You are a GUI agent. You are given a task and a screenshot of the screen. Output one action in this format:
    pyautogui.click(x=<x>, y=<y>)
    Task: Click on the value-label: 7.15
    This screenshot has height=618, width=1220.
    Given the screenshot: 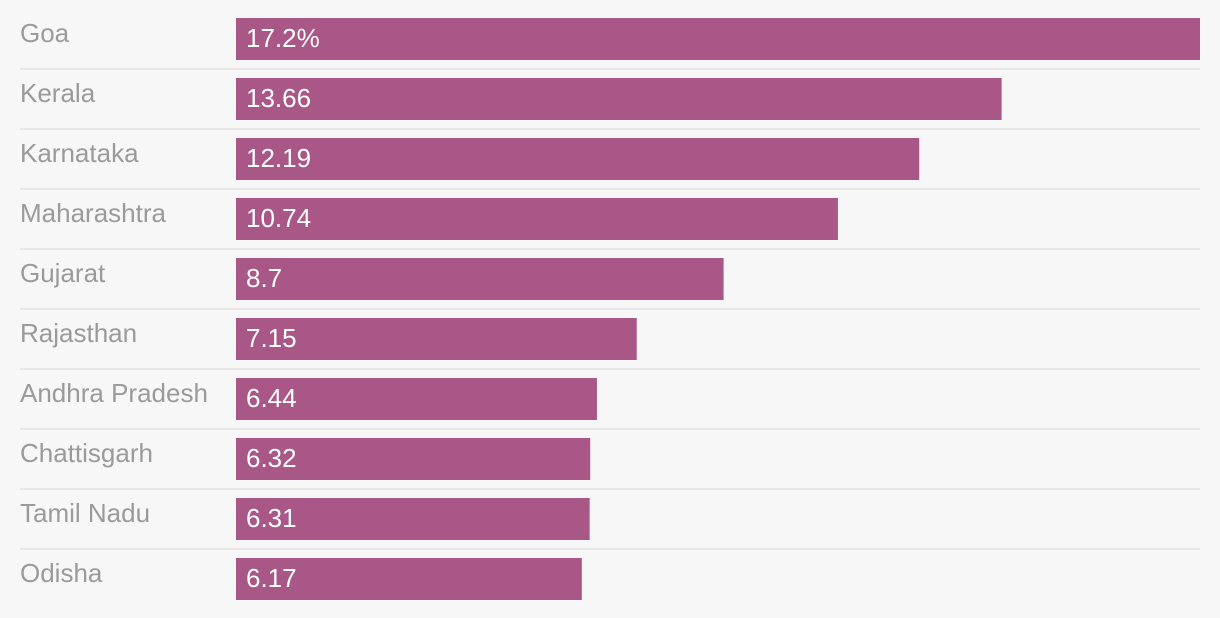 What is the action you would take?
    pyautogui.click(x=271, y=338)
    